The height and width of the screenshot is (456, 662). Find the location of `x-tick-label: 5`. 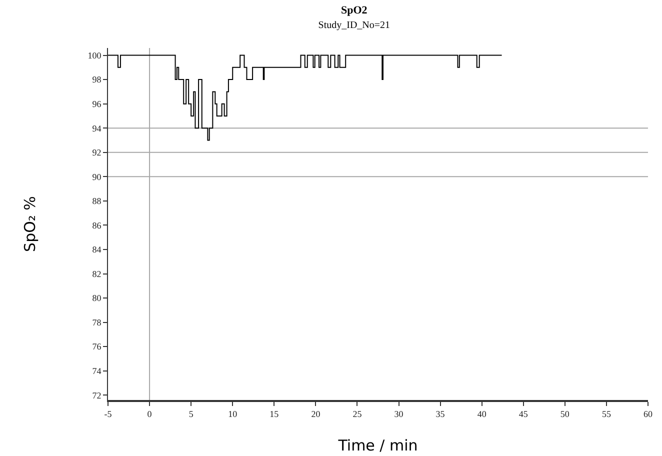

x-tick-label: 5 is located at coordinates (191, 413).